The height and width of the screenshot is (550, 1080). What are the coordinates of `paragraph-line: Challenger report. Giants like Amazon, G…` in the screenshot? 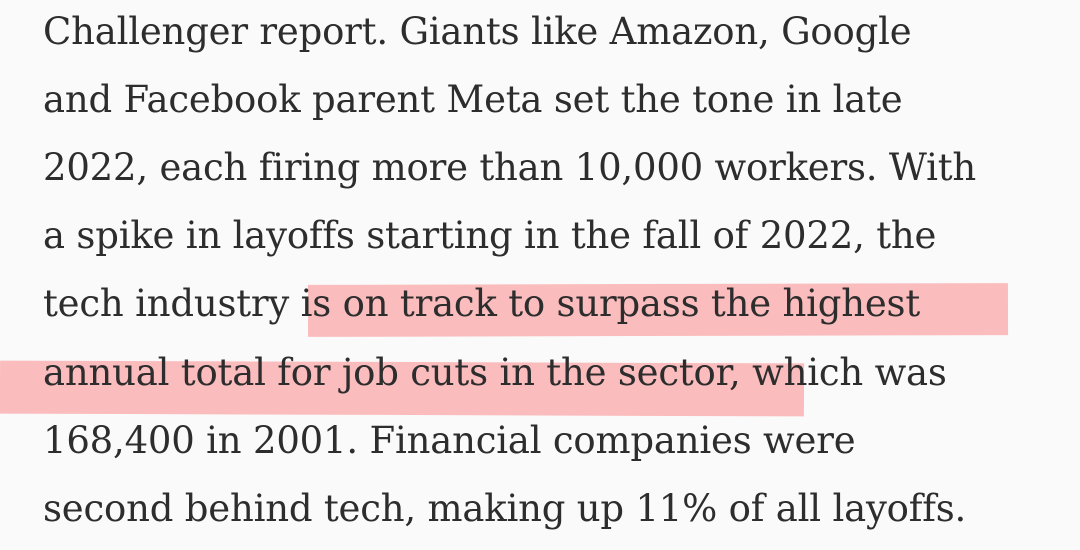 It's located at (477, 31).